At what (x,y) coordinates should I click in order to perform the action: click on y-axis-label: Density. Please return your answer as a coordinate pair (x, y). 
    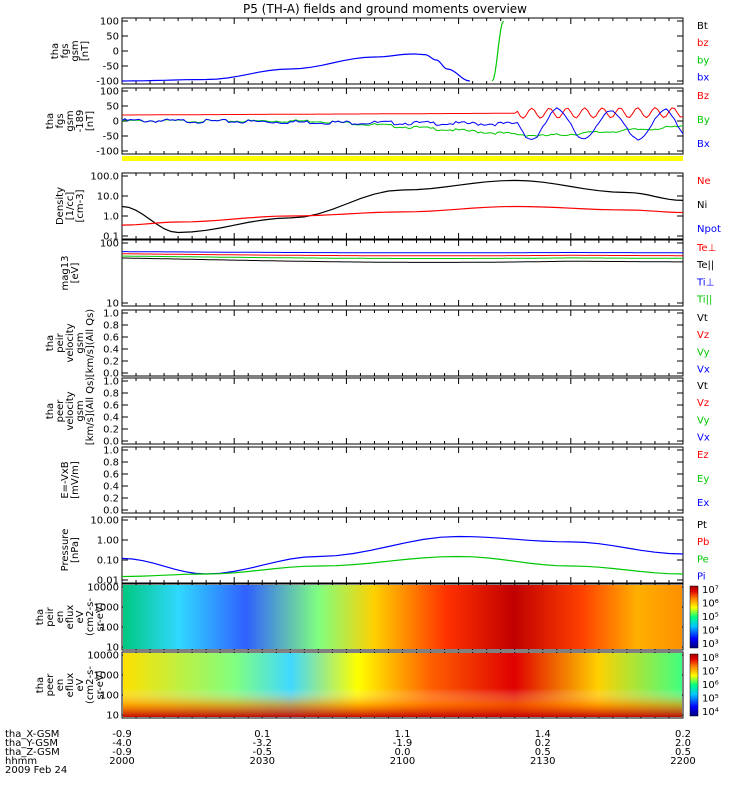
    Looking at the image, I should click on (60, 206).